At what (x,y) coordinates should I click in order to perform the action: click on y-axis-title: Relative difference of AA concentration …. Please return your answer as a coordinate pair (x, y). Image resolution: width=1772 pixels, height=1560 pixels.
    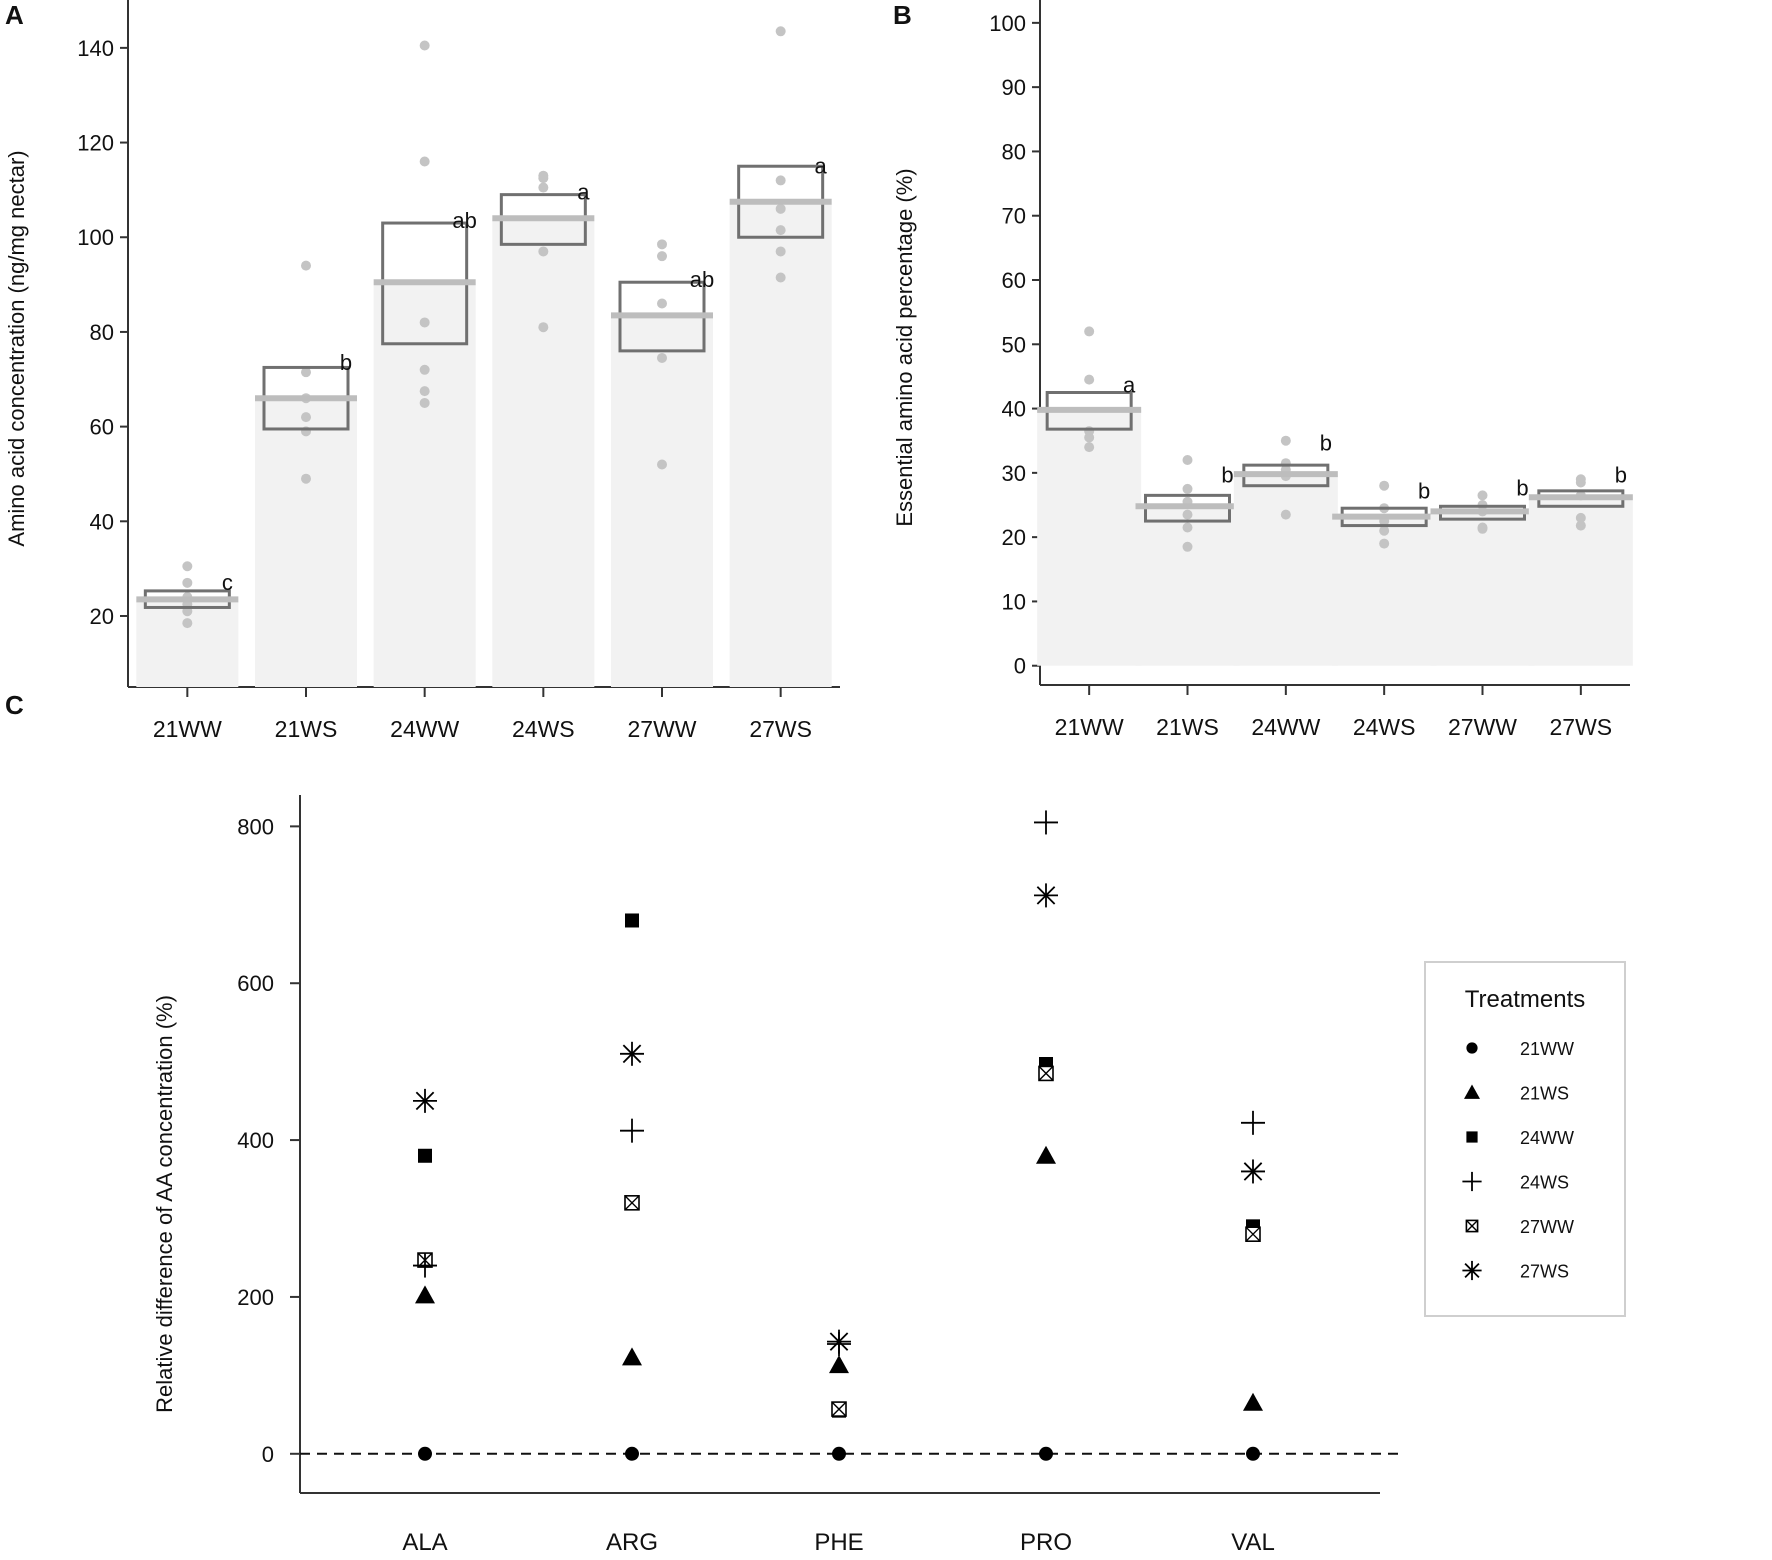
    Looking at the image, I should click on (164, 1204).